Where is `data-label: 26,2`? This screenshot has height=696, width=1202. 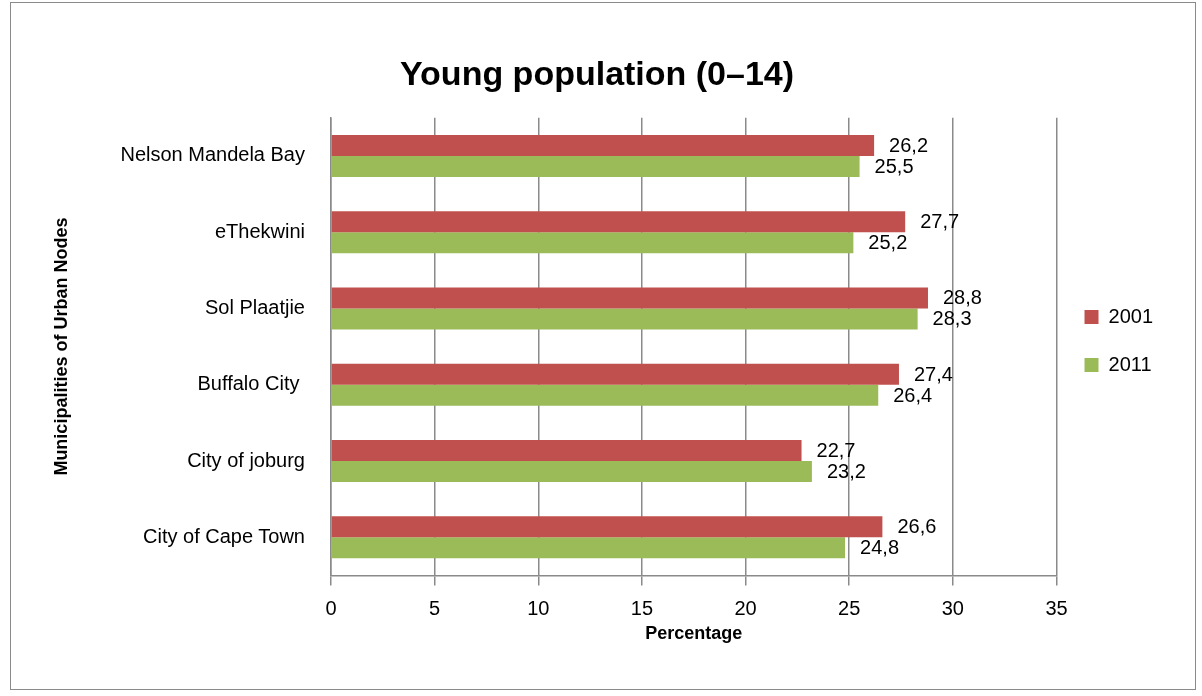
data-label: 26,2 is located at coordinates (909, 144).